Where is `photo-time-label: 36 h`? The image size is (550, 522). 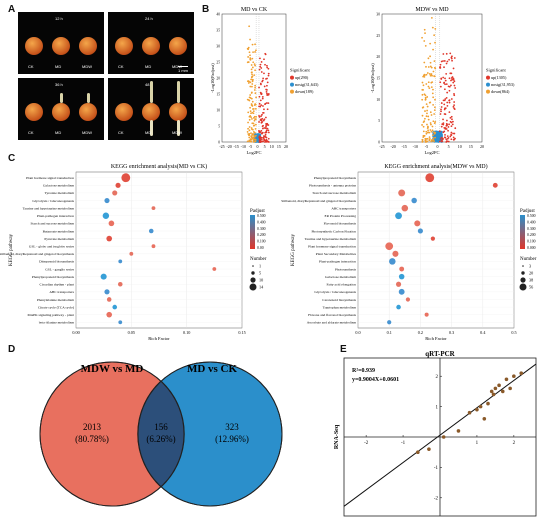
photo-time-label: 36 h is located at coordinates (59, 84).